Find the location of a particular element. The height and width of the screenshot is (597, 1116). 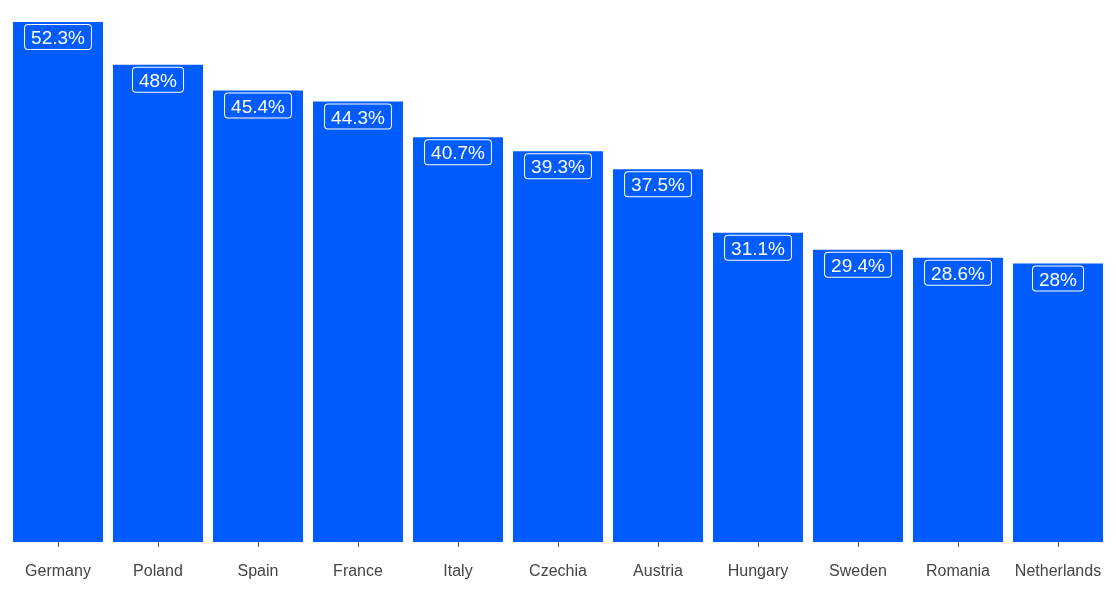

x-tick-label: Germany is located at coordinates (58, 570).